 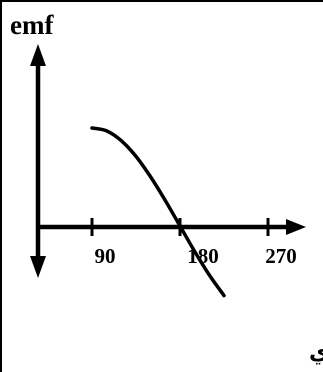 I want to click on x-tick-label-270: 270, so click(x=281, y=256).